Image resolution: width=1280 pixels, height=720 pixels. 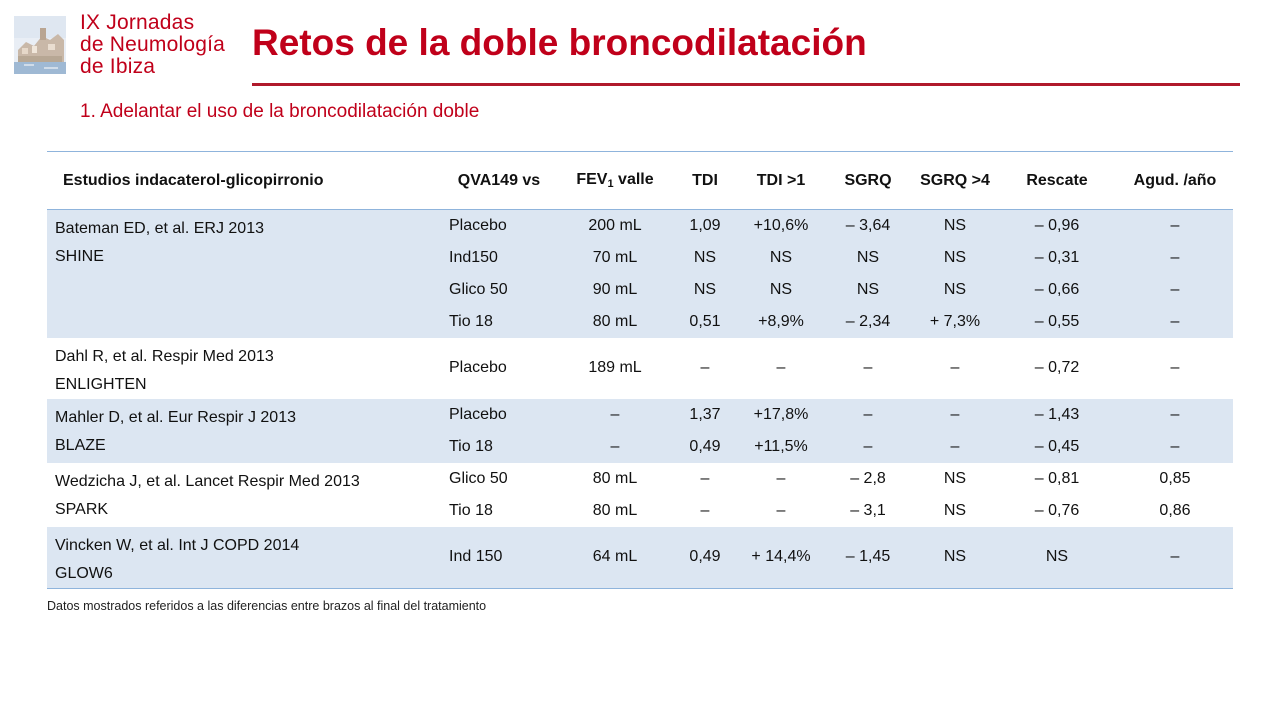 I want to click on title-divider, so click(x=746, y=84).